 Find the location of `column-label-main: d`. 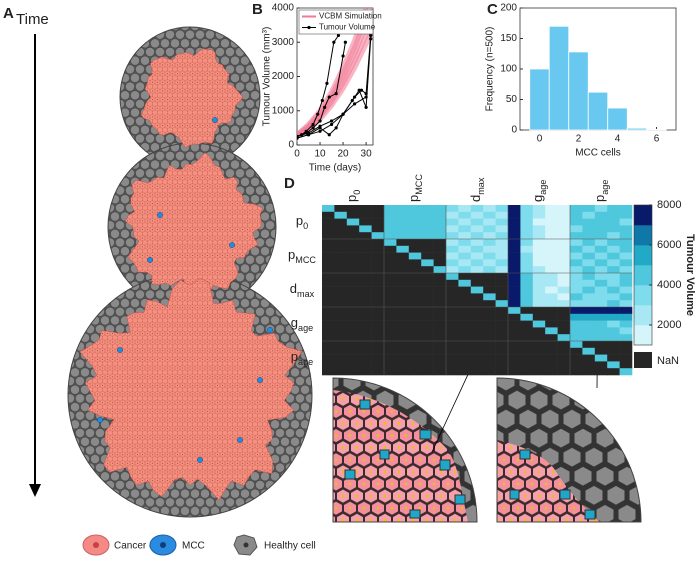

column-label-main: d is located at coordinates (475, 198).